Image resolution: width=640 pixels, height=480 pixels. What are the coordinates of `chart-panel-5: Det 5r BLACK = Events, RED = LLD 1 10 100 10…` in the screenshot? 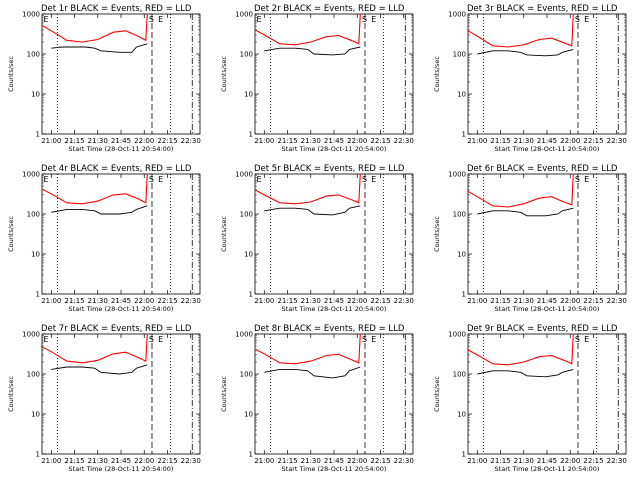 It's located at (317, 238).